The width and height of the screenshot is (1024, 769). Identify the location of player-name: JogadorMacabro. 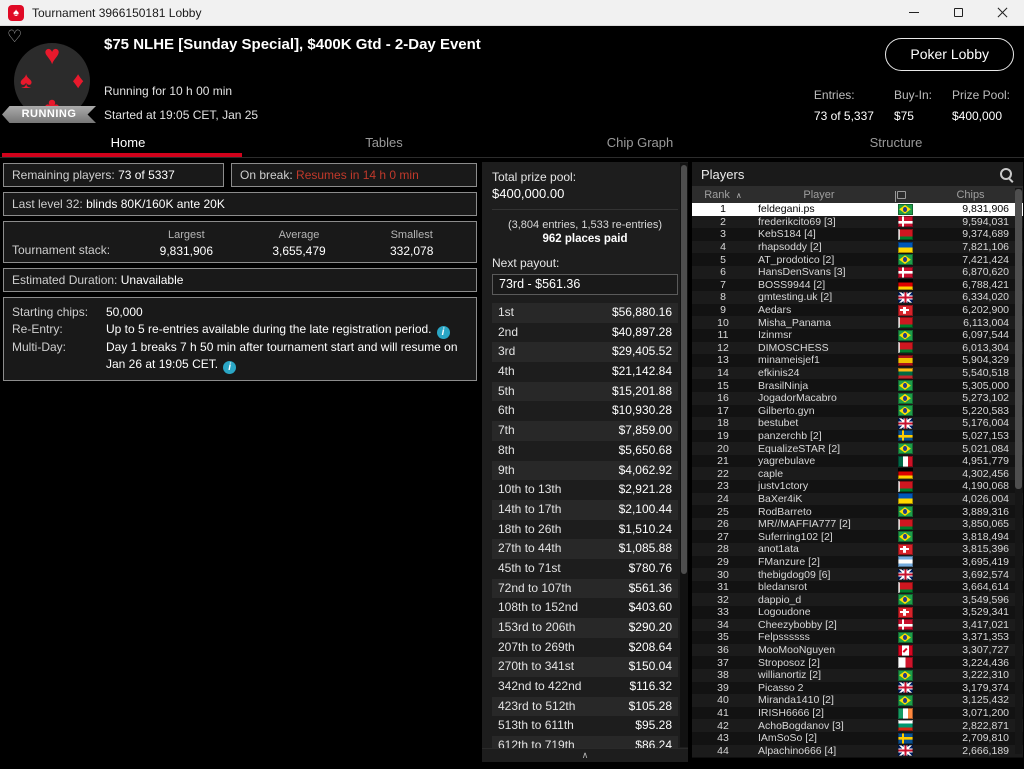
(797, 398).